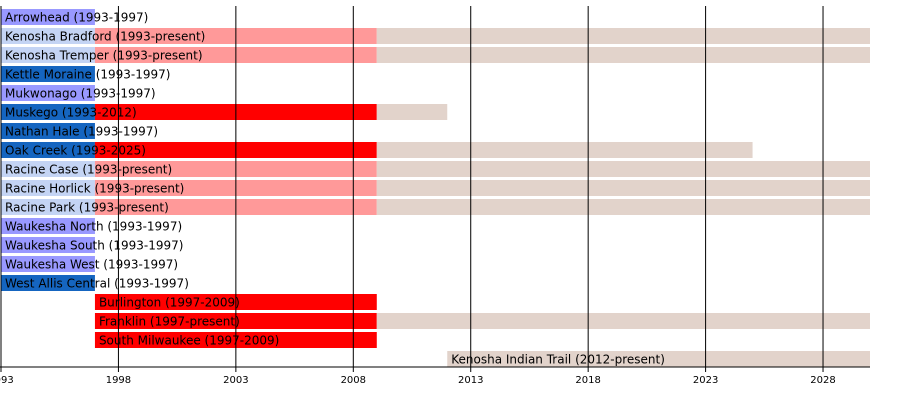  I want to click on row-label: Mukwonago (1993-1997), so click(80, 94).